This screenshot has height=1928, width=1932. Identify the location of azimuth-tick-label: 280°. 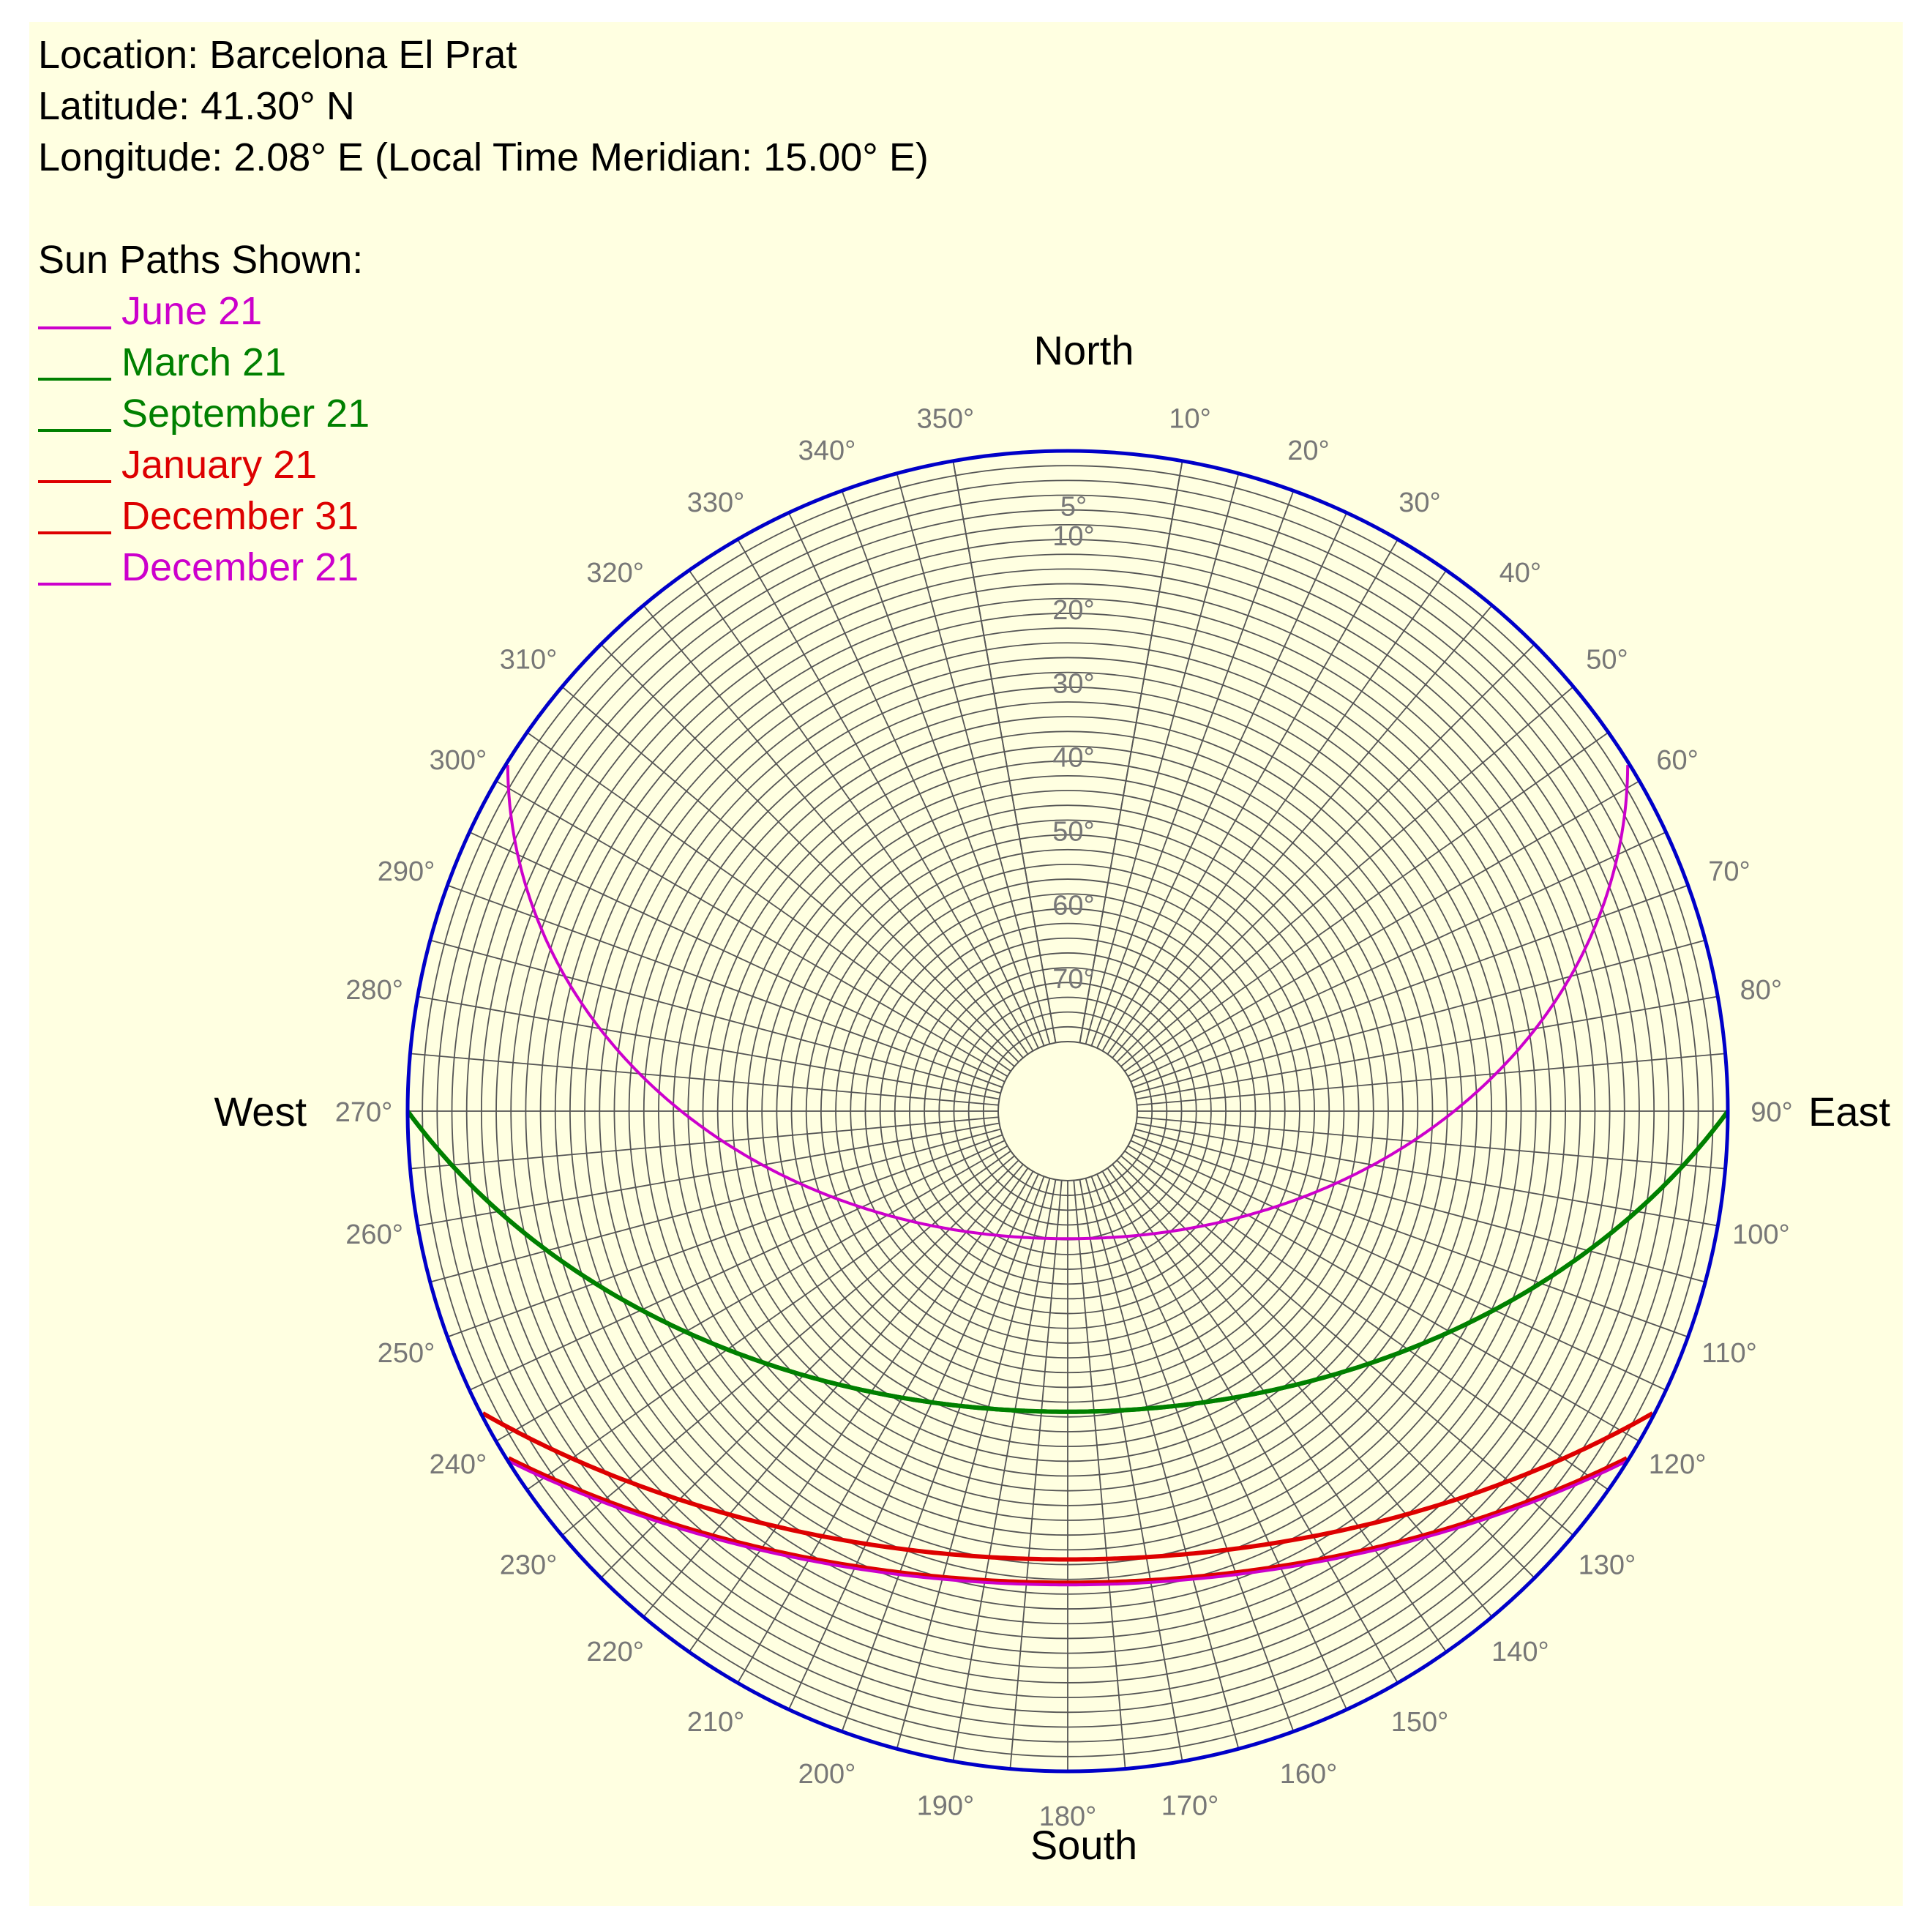
(374, 990).